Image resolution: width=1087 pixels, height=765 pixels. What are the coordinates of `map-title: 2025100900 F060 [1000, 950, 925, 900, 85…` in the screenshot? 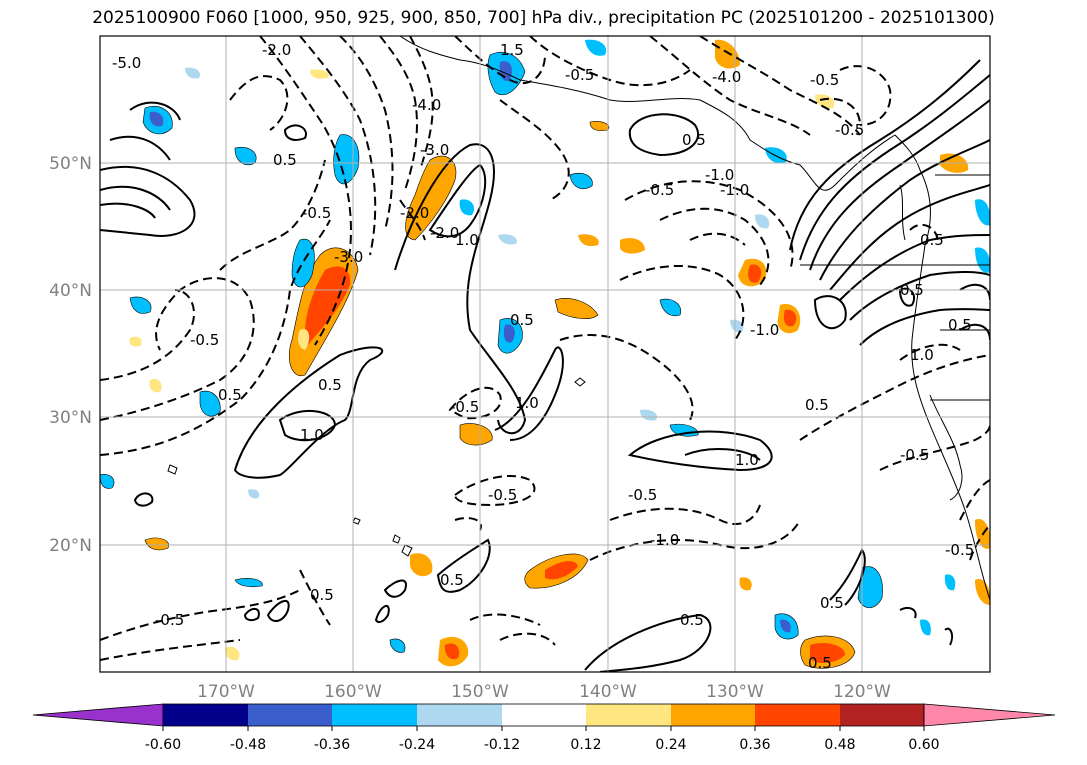 It's located at (543, 18).